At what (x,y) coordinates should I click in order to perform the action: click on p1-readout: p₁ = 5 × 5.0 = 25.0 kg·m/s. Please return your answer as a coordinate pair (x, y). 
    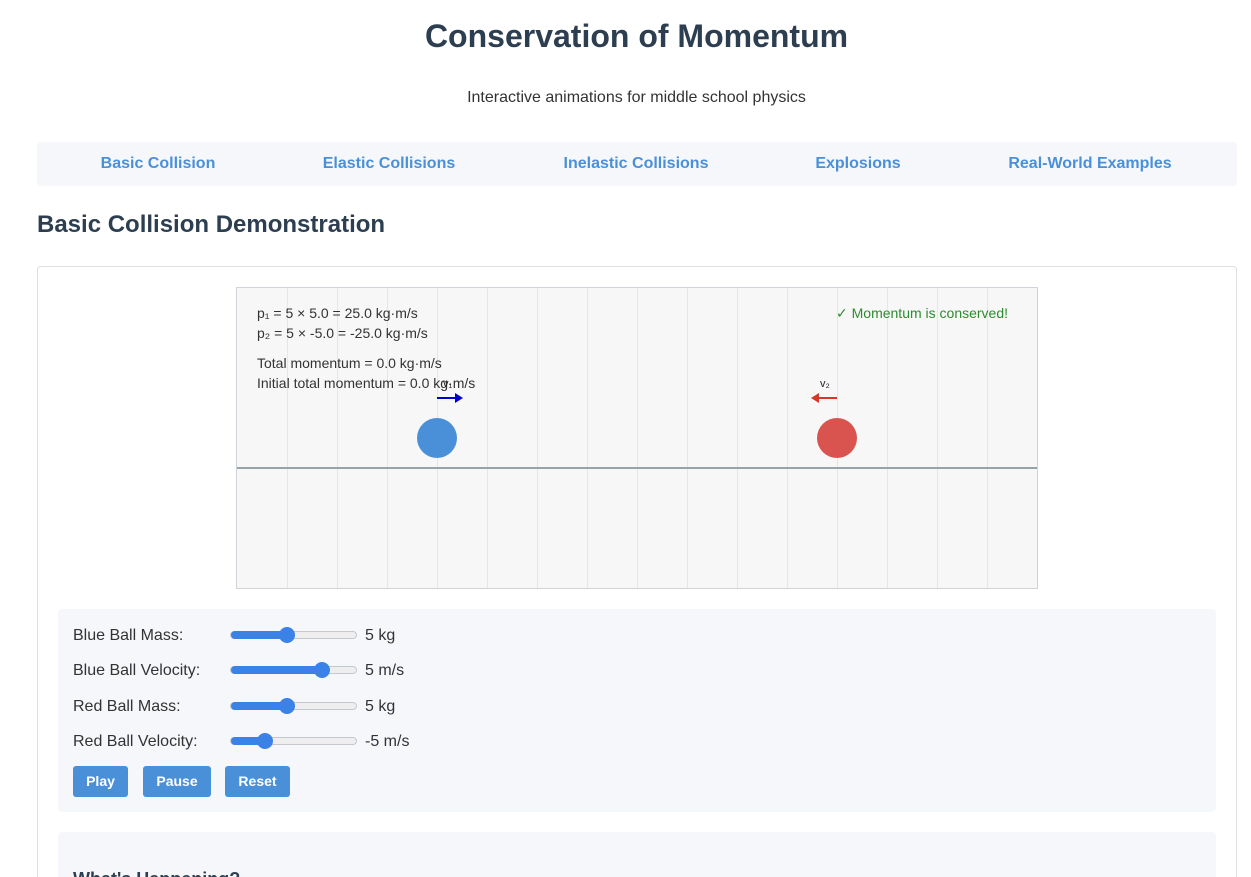
    Looking at the image, I should click on (337, 313).